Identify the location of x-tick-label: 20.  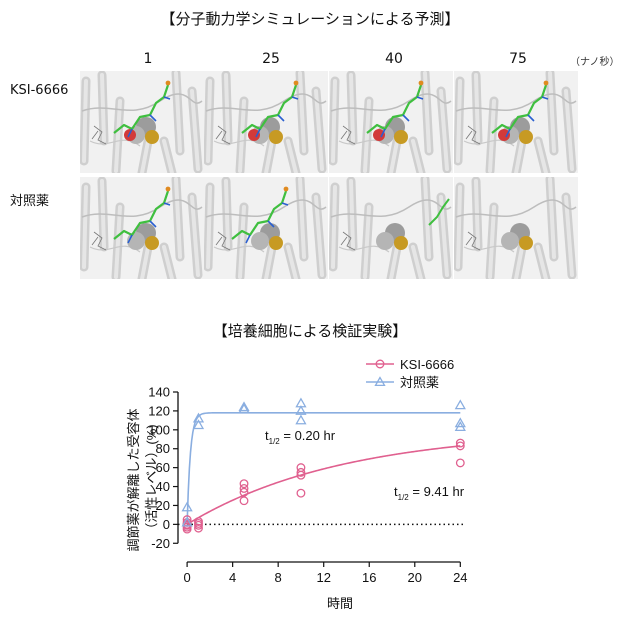
(415, 577).